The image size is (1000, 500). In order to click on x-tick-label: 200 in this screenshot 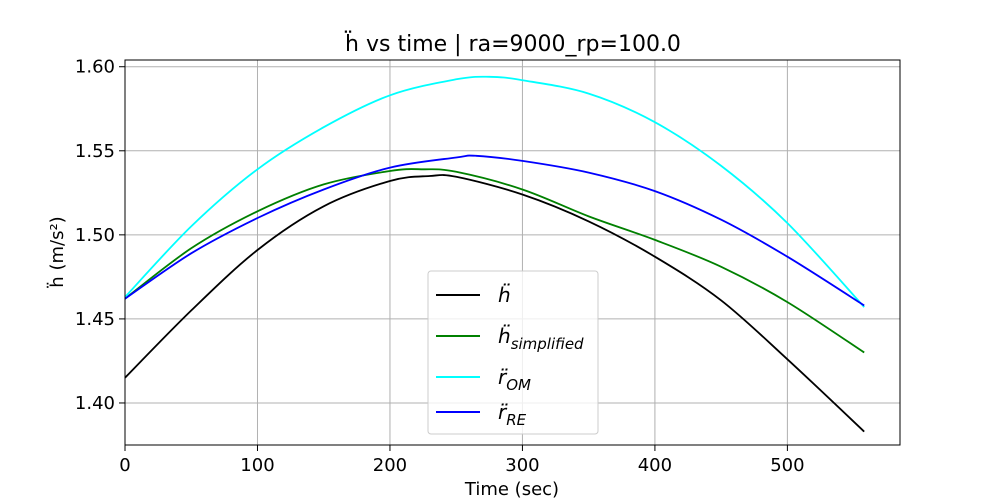, I will do `click(390, 465)`.